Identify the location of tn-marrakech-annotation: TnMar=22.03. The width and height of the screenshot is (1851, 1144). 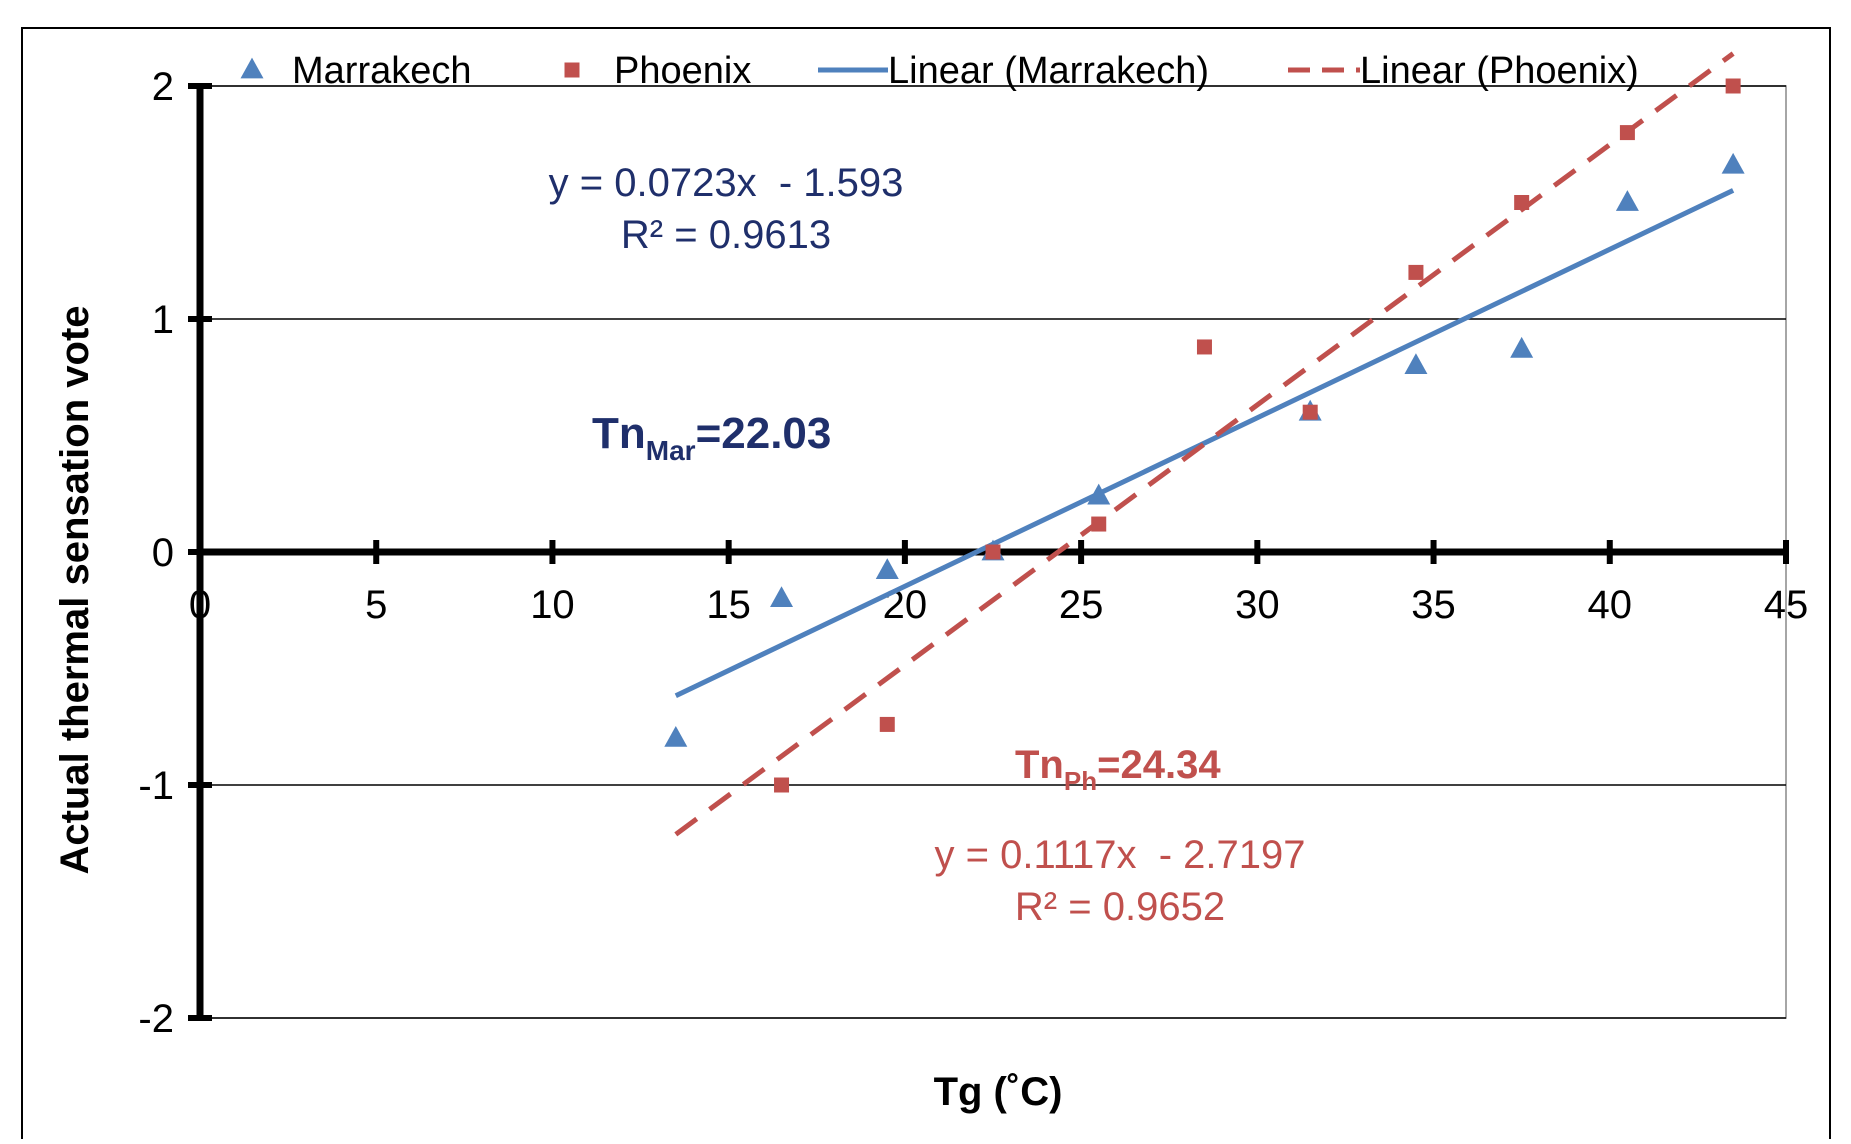
(711, 437).